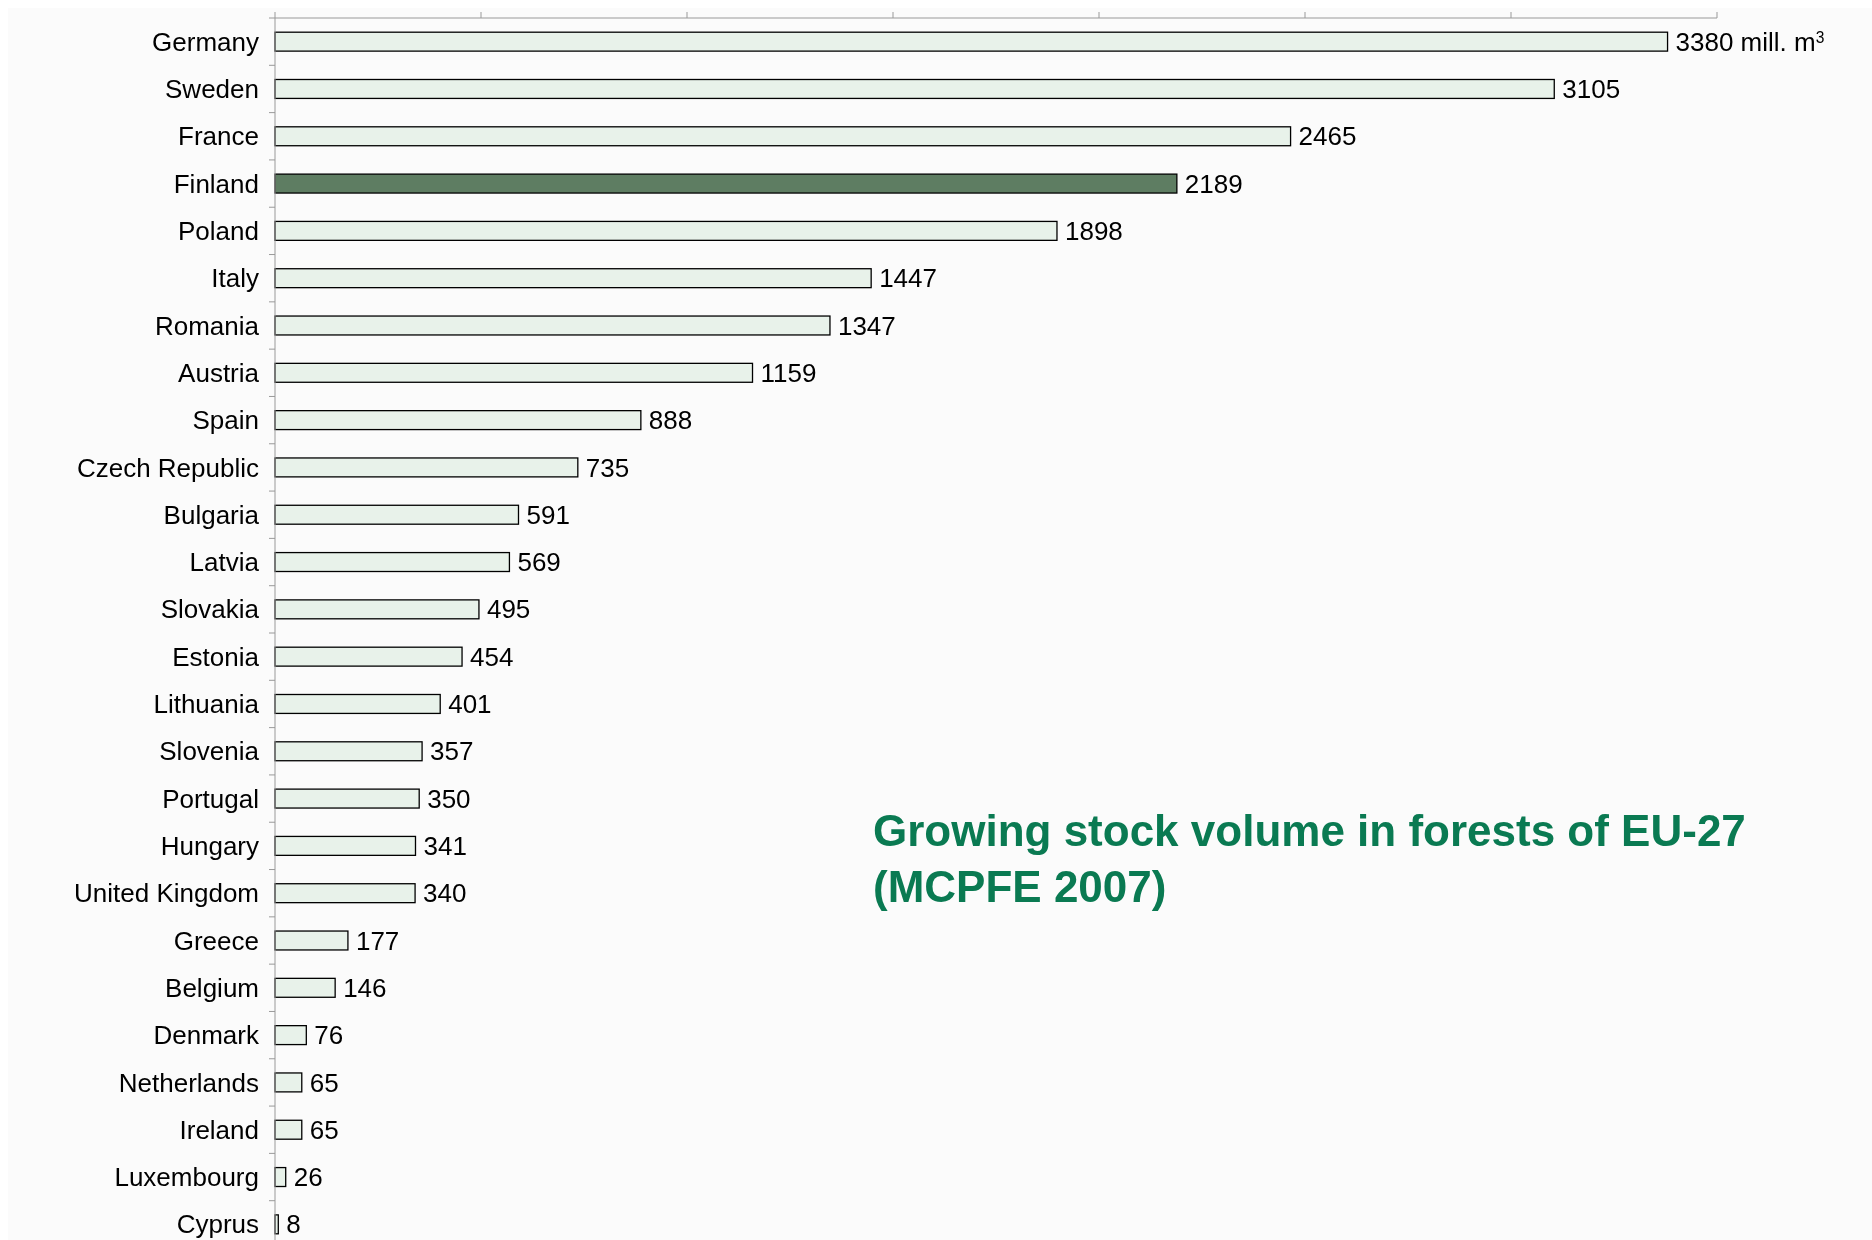  What do you see at coordinates (225, 420) in the screenshot?
I see `y-tick-label: Spain` at bounding box center [225, 420].